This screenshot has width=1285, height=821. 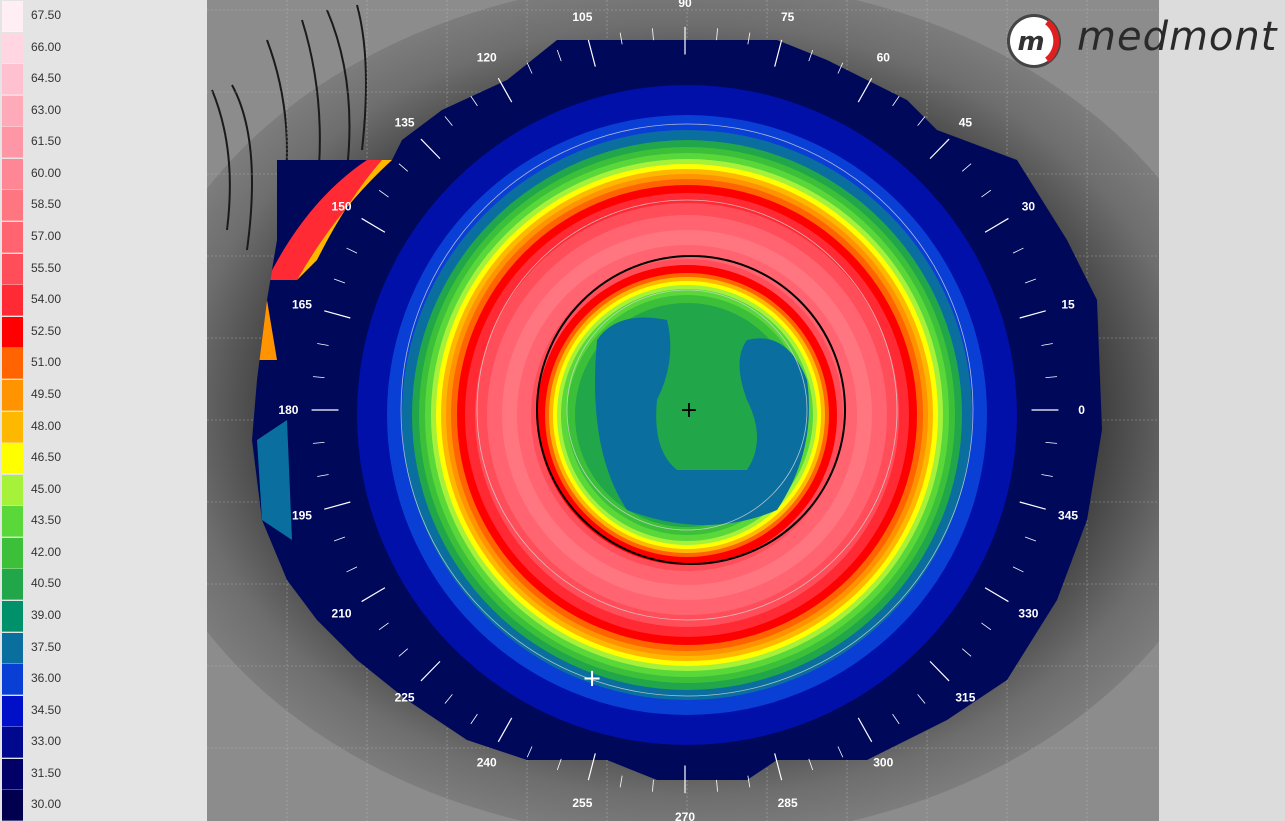 What do you see at coordinates (46, 78) in the screenshot?
I see `scale-label: 64.50` at bounding box center [46, 78].